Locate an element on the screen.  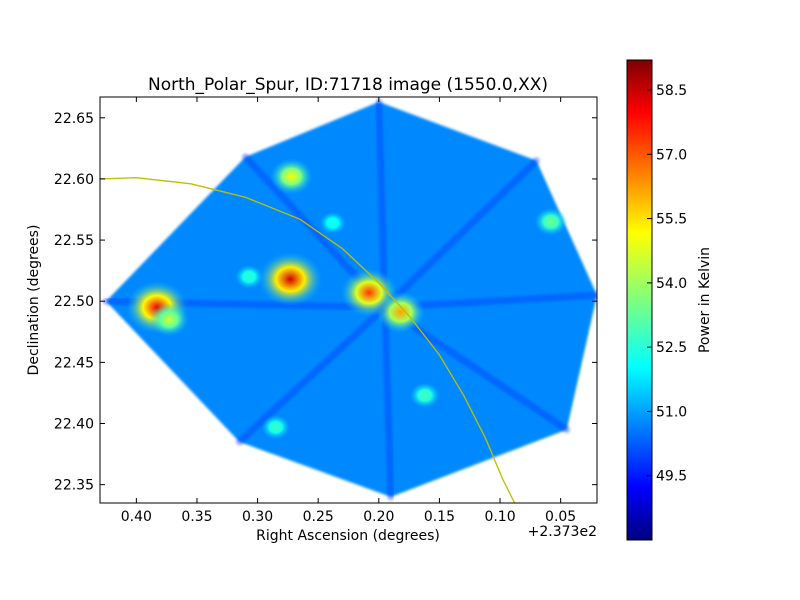
colorbar-tick-label: 49.5 is located at coordinates (671, 477).